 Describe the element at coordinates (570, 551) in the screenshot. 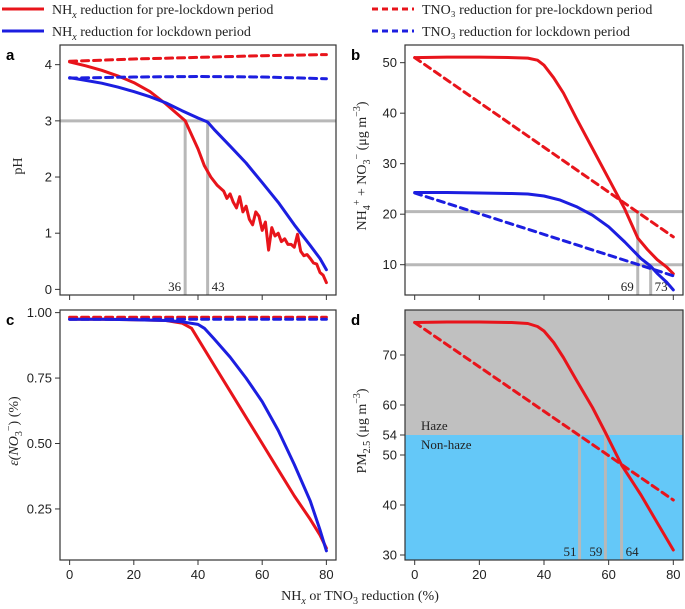

I see `panel-d-annotation: 51` at that location.